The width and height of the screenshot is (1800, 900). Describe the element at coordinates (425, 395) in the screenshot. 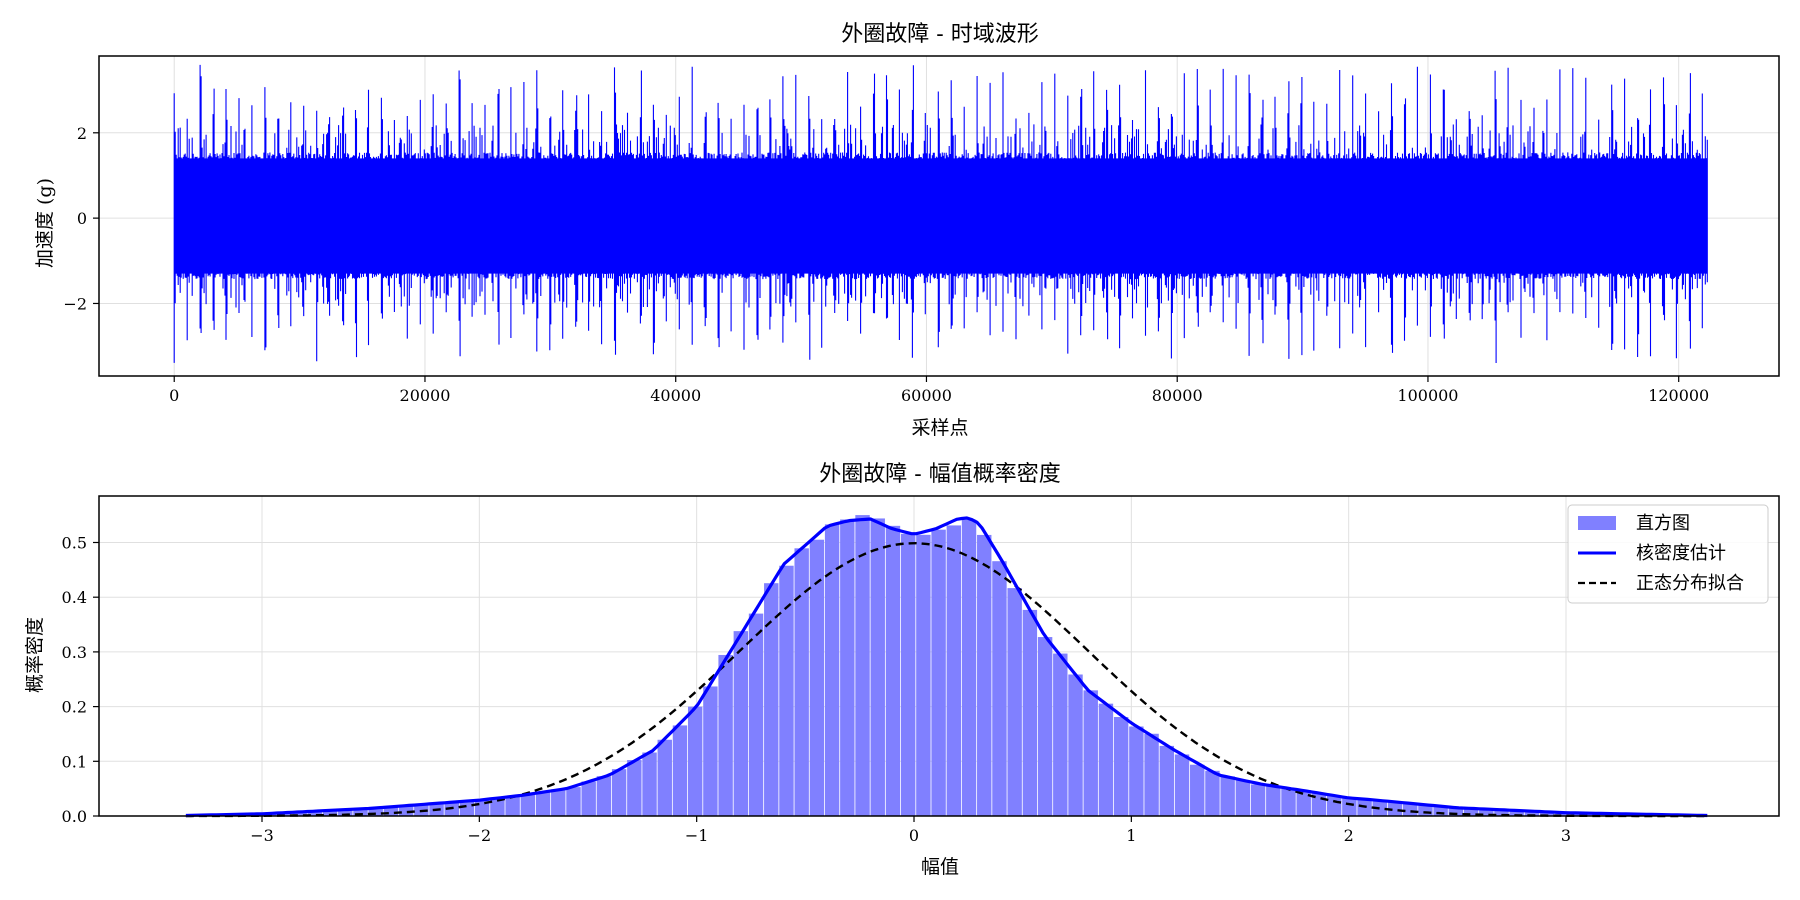

I see `x-tick-label: 20000` at that location.